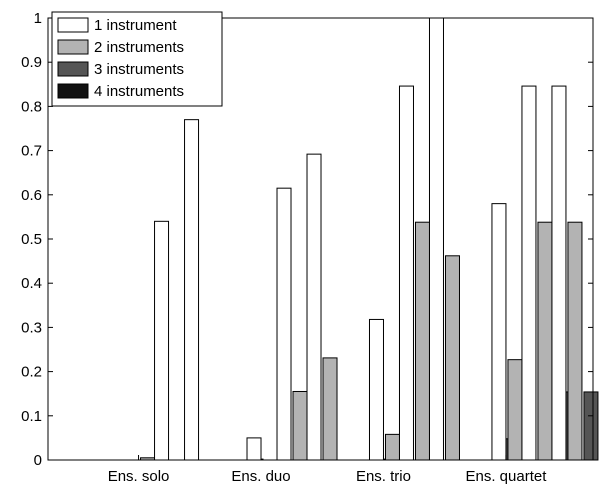 This screenshot has height=488, width=599. What do you see at coordinates (38, 460) in the screenshot?
I see `y-tick-label: 0` at bounding box center [38, 460].